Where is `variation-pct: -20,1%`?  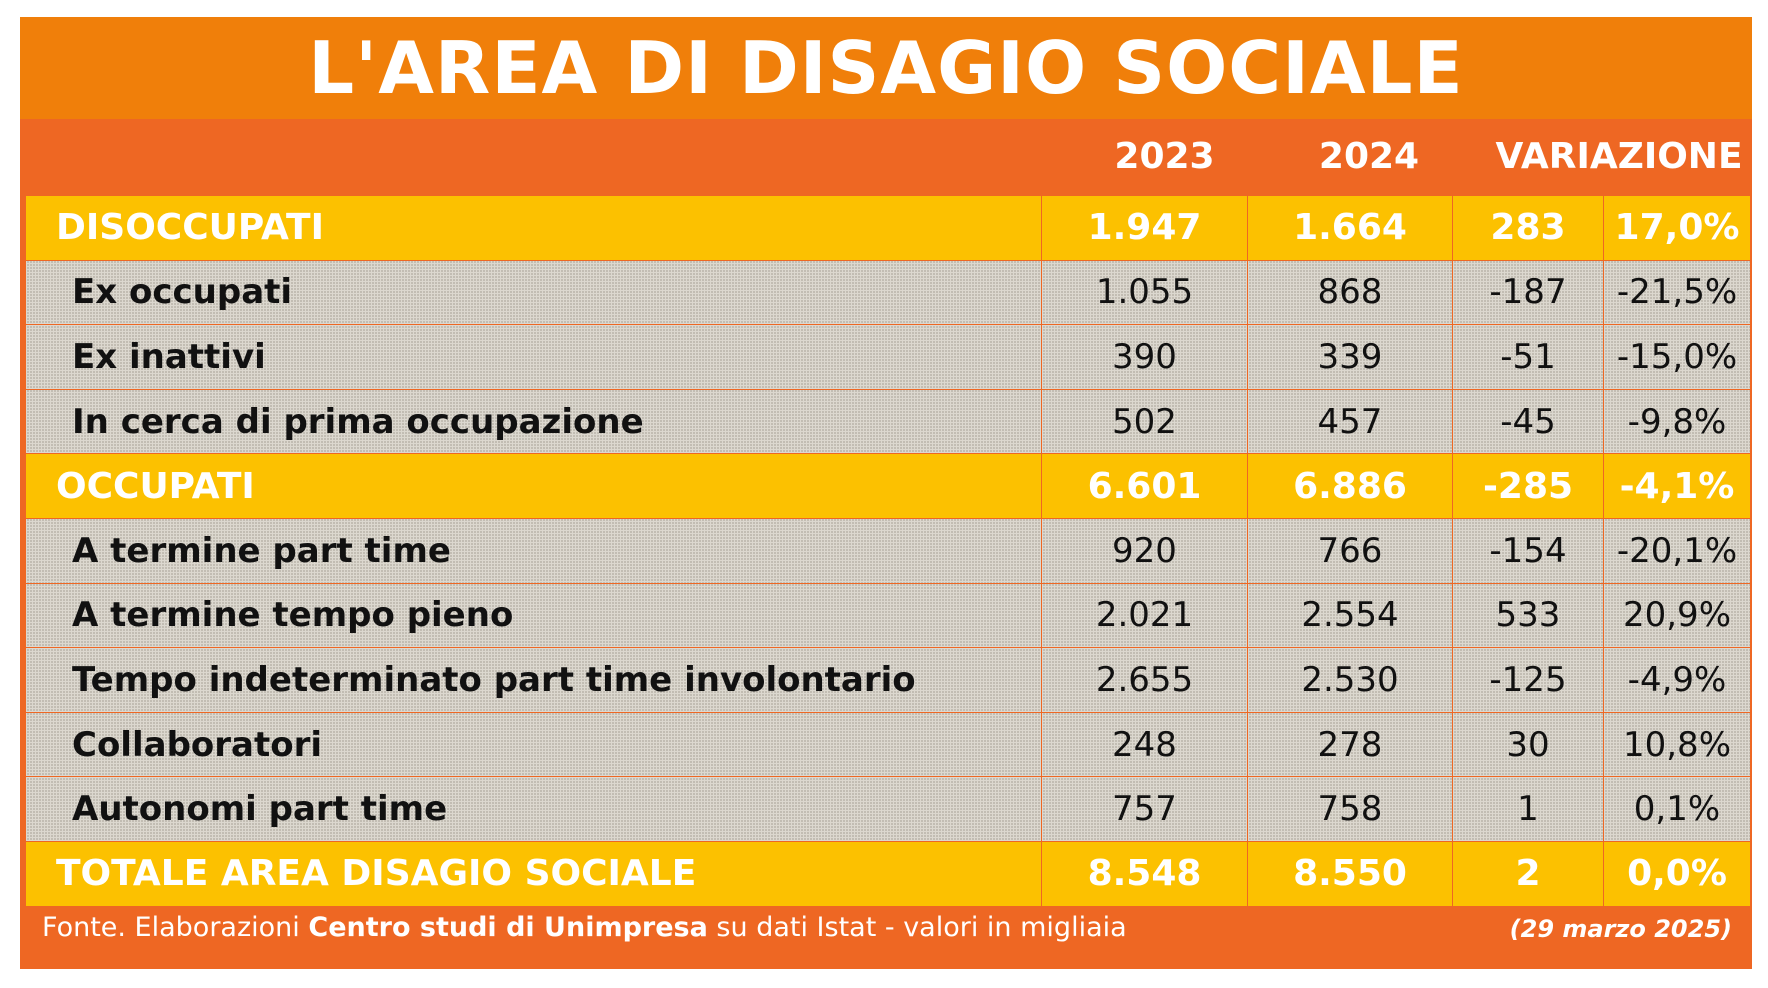
variation-pct: -20,1% is located at coordinates (1677, 550).